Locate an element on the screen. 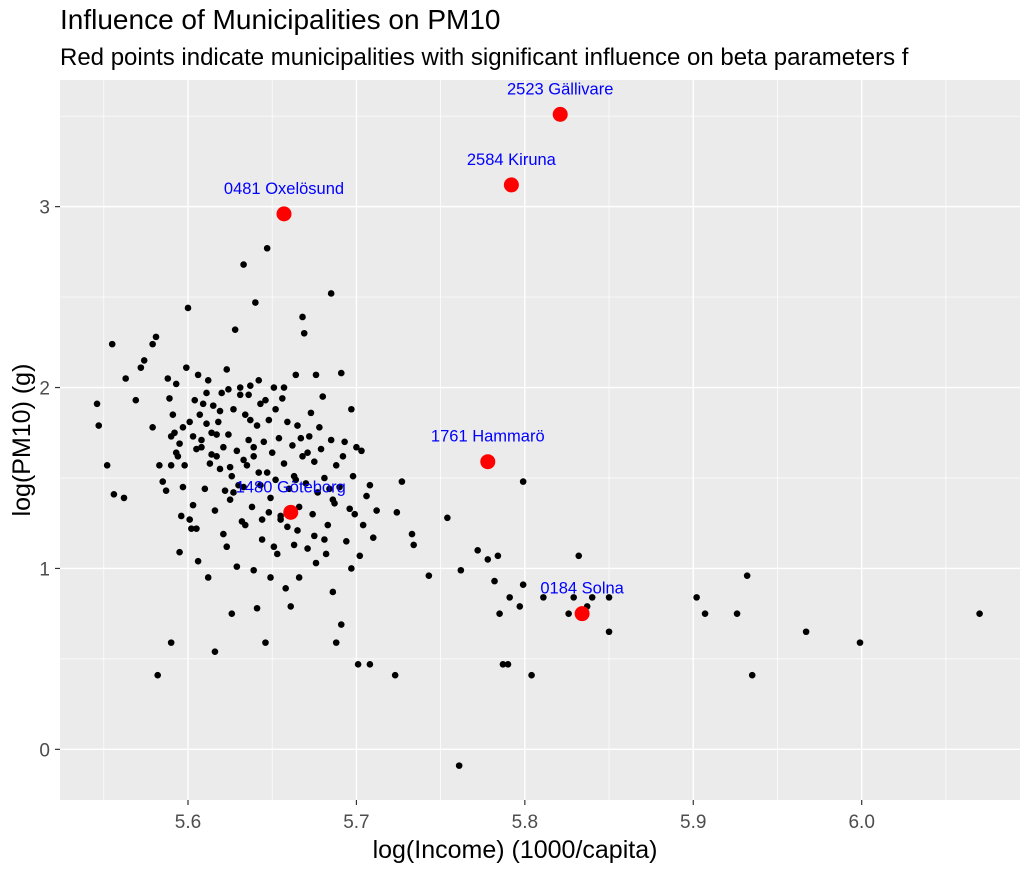  y-tick-label: 1 is located at coordinates (44, 569).